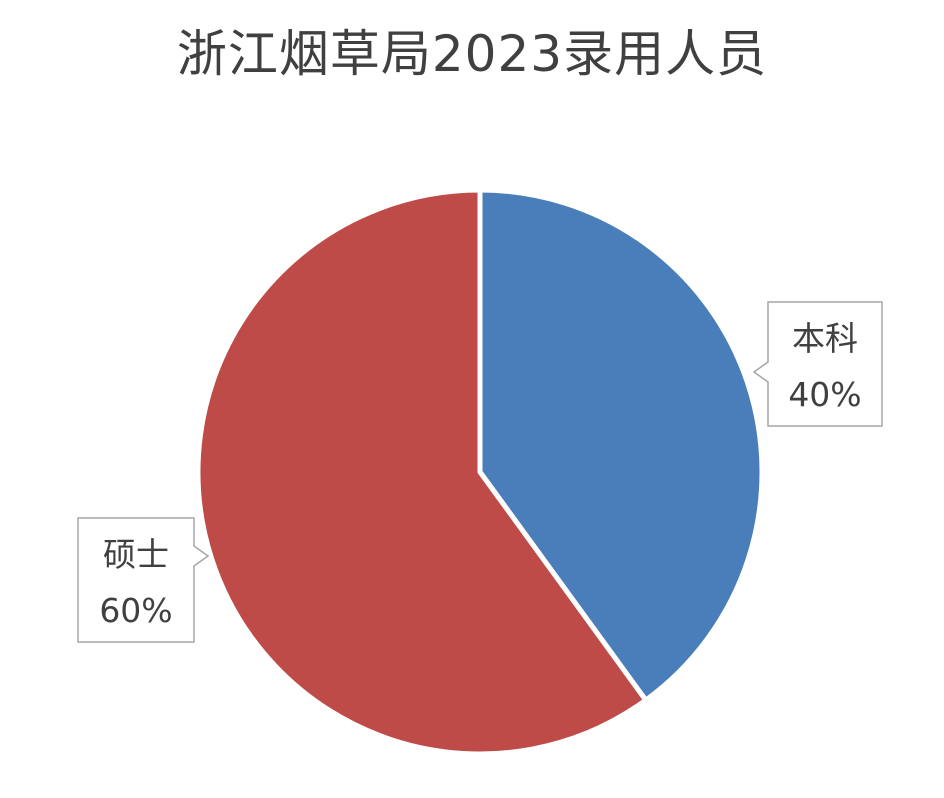 The height and width of the screenshot is (798, 944). I want to click on chart-title: 浙江烟草局2023录用人员, so click(472, 54).